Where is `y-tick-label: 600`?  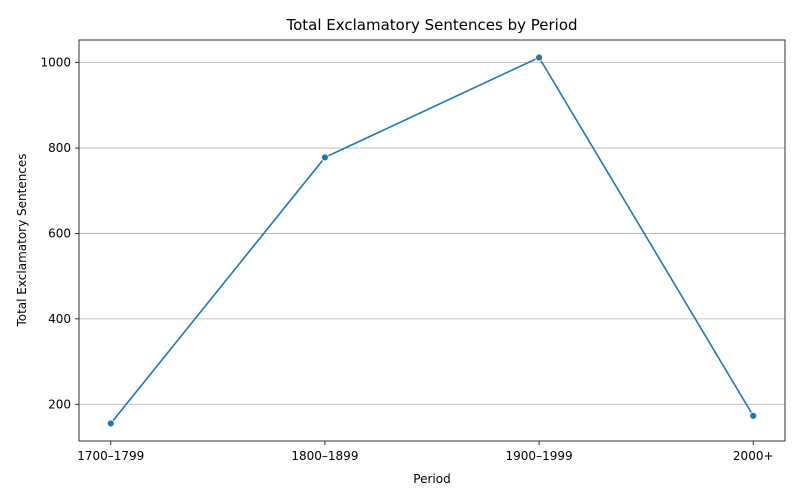
y-tick-label: 600 is located at coordinates (59, 233).